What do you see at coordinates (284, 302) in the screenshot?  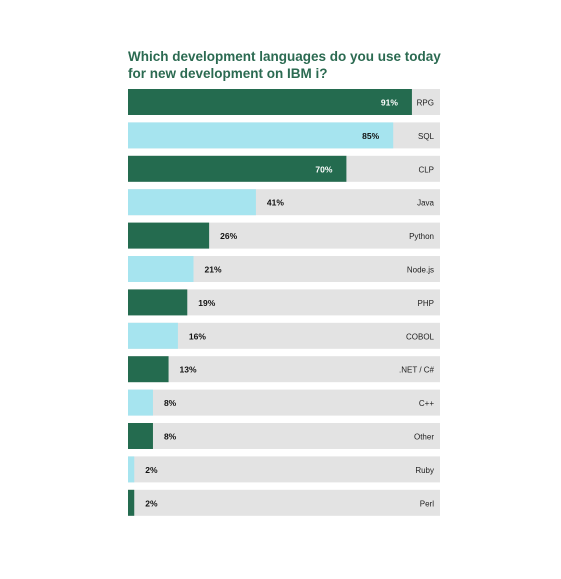 I see `bar-row: 19% PHP` at bounding box center [284, 302].